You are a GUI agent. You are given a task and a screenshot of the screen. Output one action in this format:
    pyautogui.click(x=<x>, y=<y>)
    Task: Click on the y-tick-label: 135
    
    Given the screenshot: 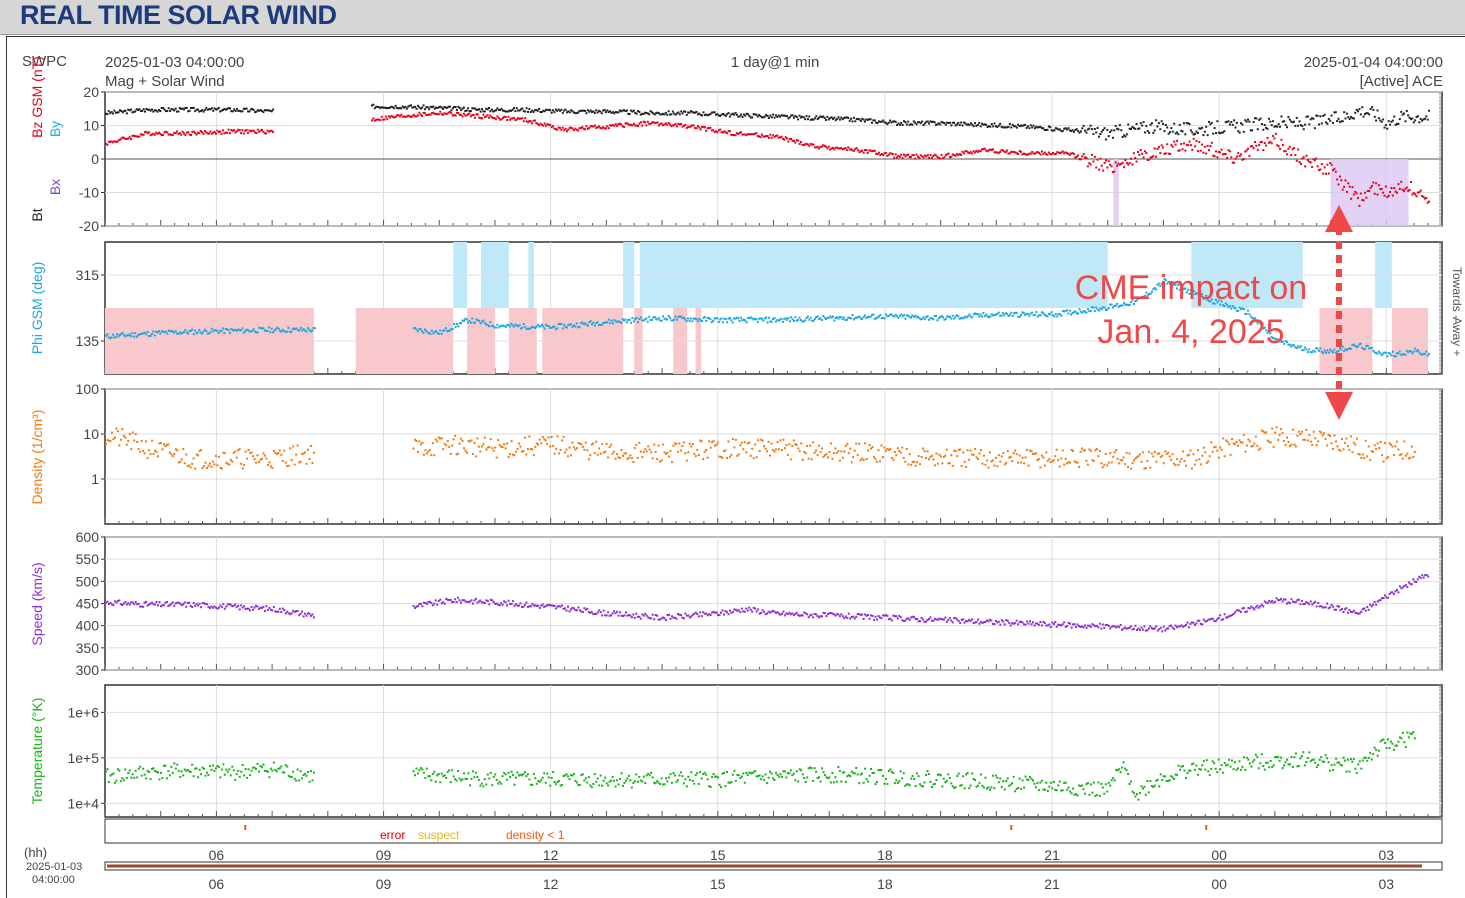 What is the action you would take?
    pyautogui.click(x=88, y=341)
    